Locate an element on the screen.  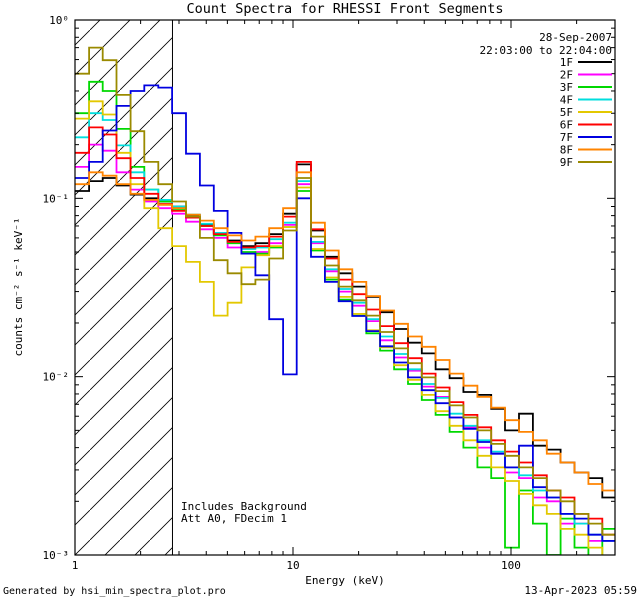
x-tick-label: 100 is located at coordinates (511, 565).